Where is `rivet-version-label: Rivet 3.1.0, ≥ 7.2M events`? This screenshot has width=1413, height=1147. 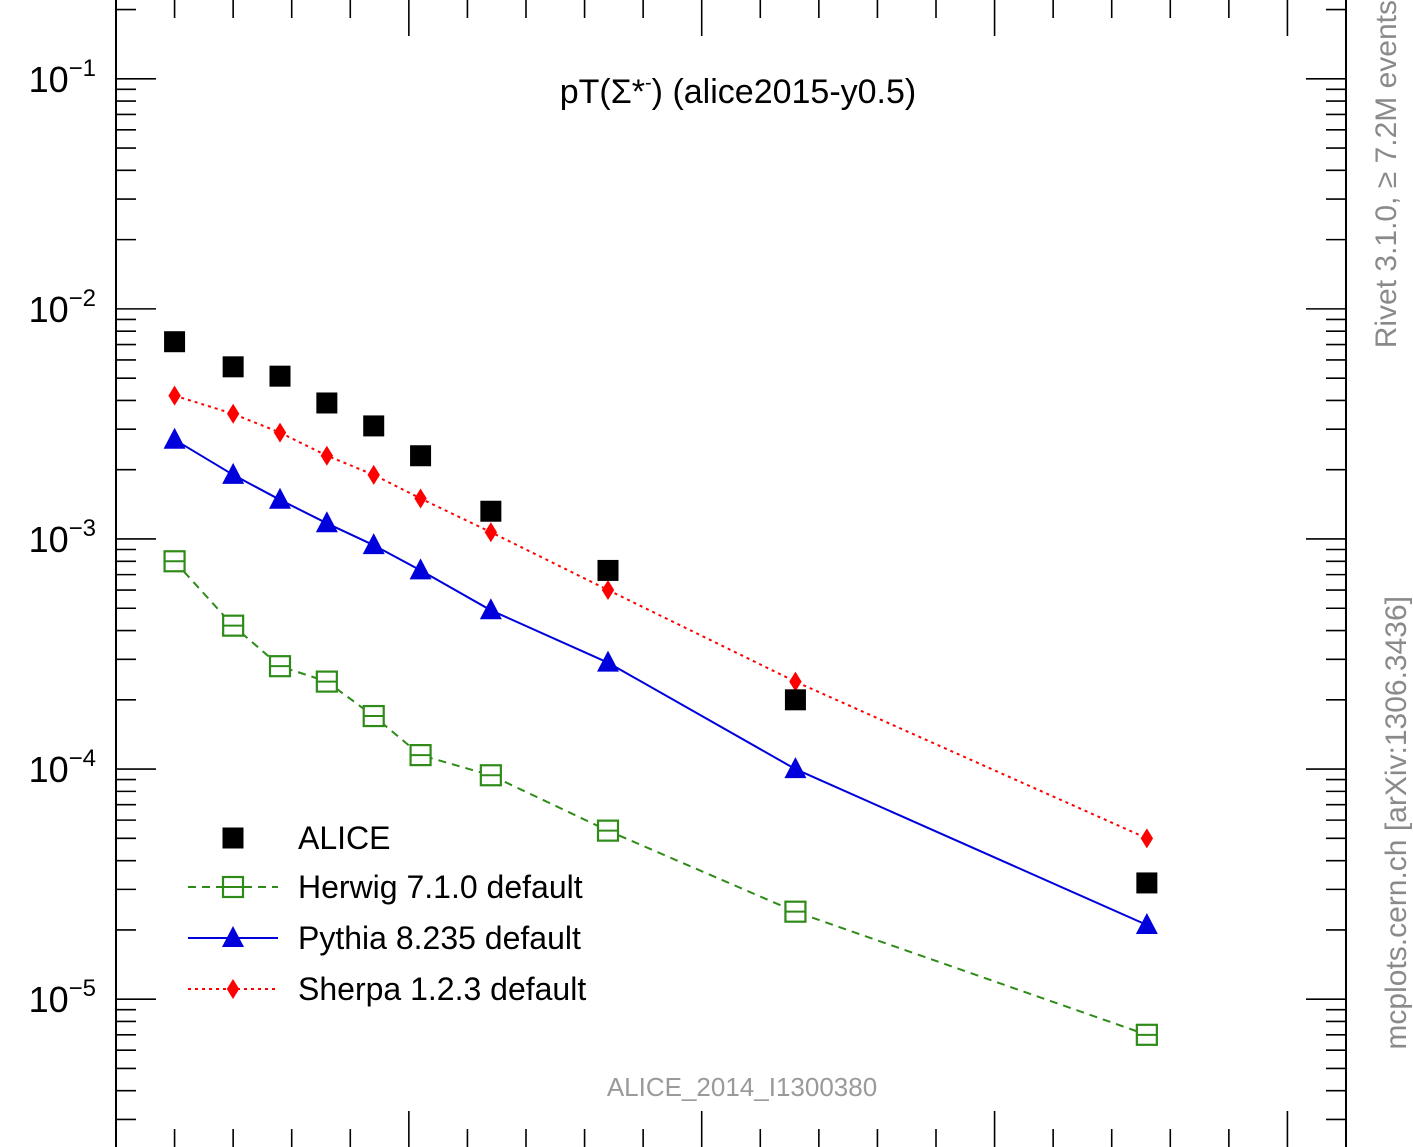
rivet-version-label: Rivet 3.1.0, ≥ 7.2M events is located at coordinates (1386, 174).